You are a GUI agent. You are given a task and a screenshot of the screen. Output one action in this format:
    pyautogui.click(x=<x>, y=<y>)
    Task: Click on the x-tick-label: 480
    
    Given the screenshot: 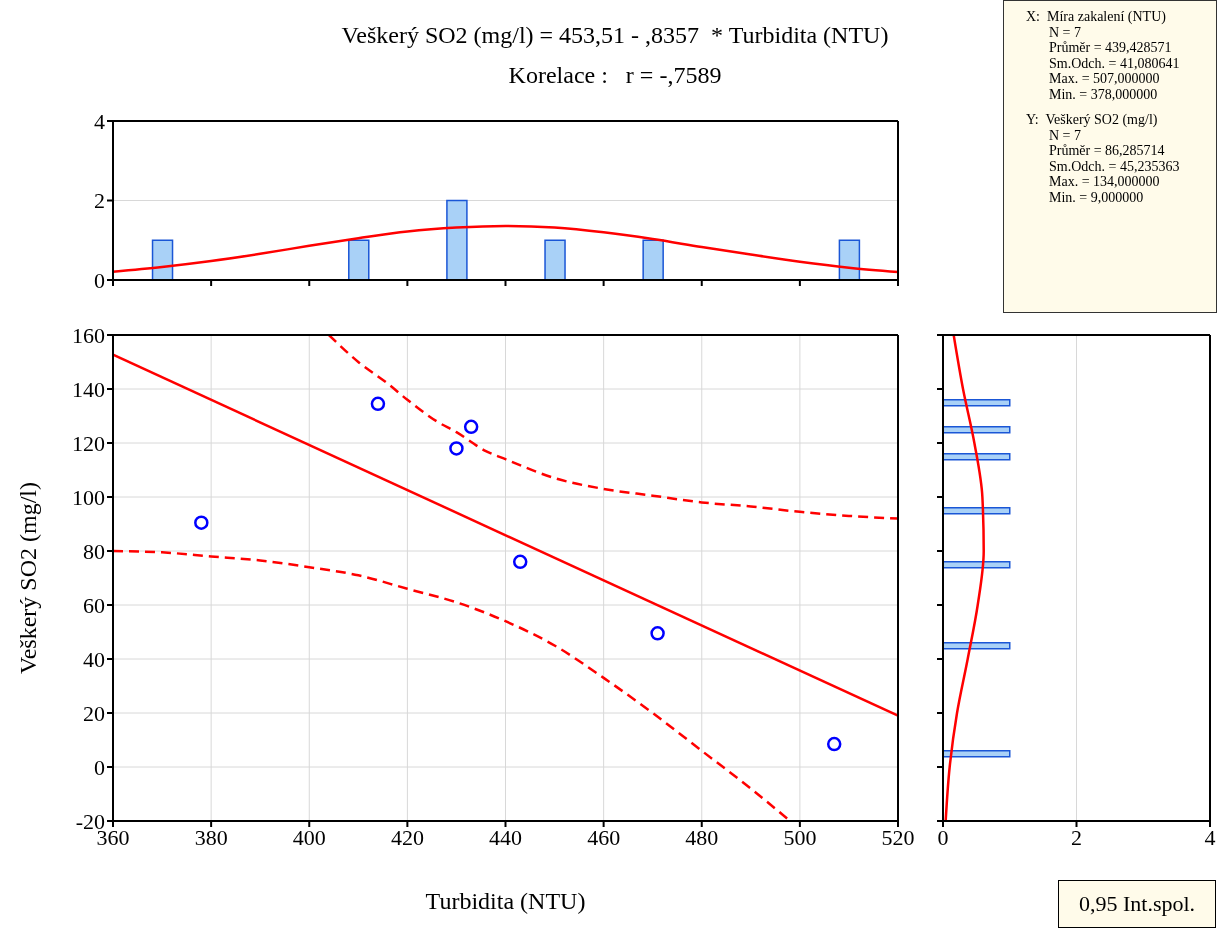 What is the action you would take?
    pyautogui.click(x=702, y=837)
    